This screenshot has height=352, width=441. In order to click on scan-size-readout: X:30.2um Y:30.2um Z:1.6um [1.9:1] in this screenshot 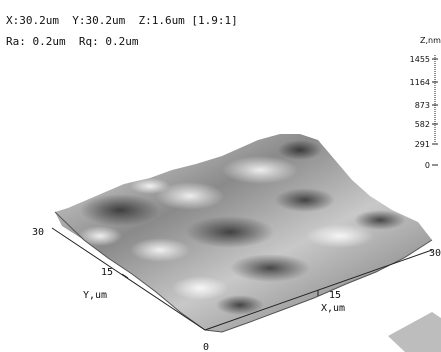, I will do `click(122, 20)`.